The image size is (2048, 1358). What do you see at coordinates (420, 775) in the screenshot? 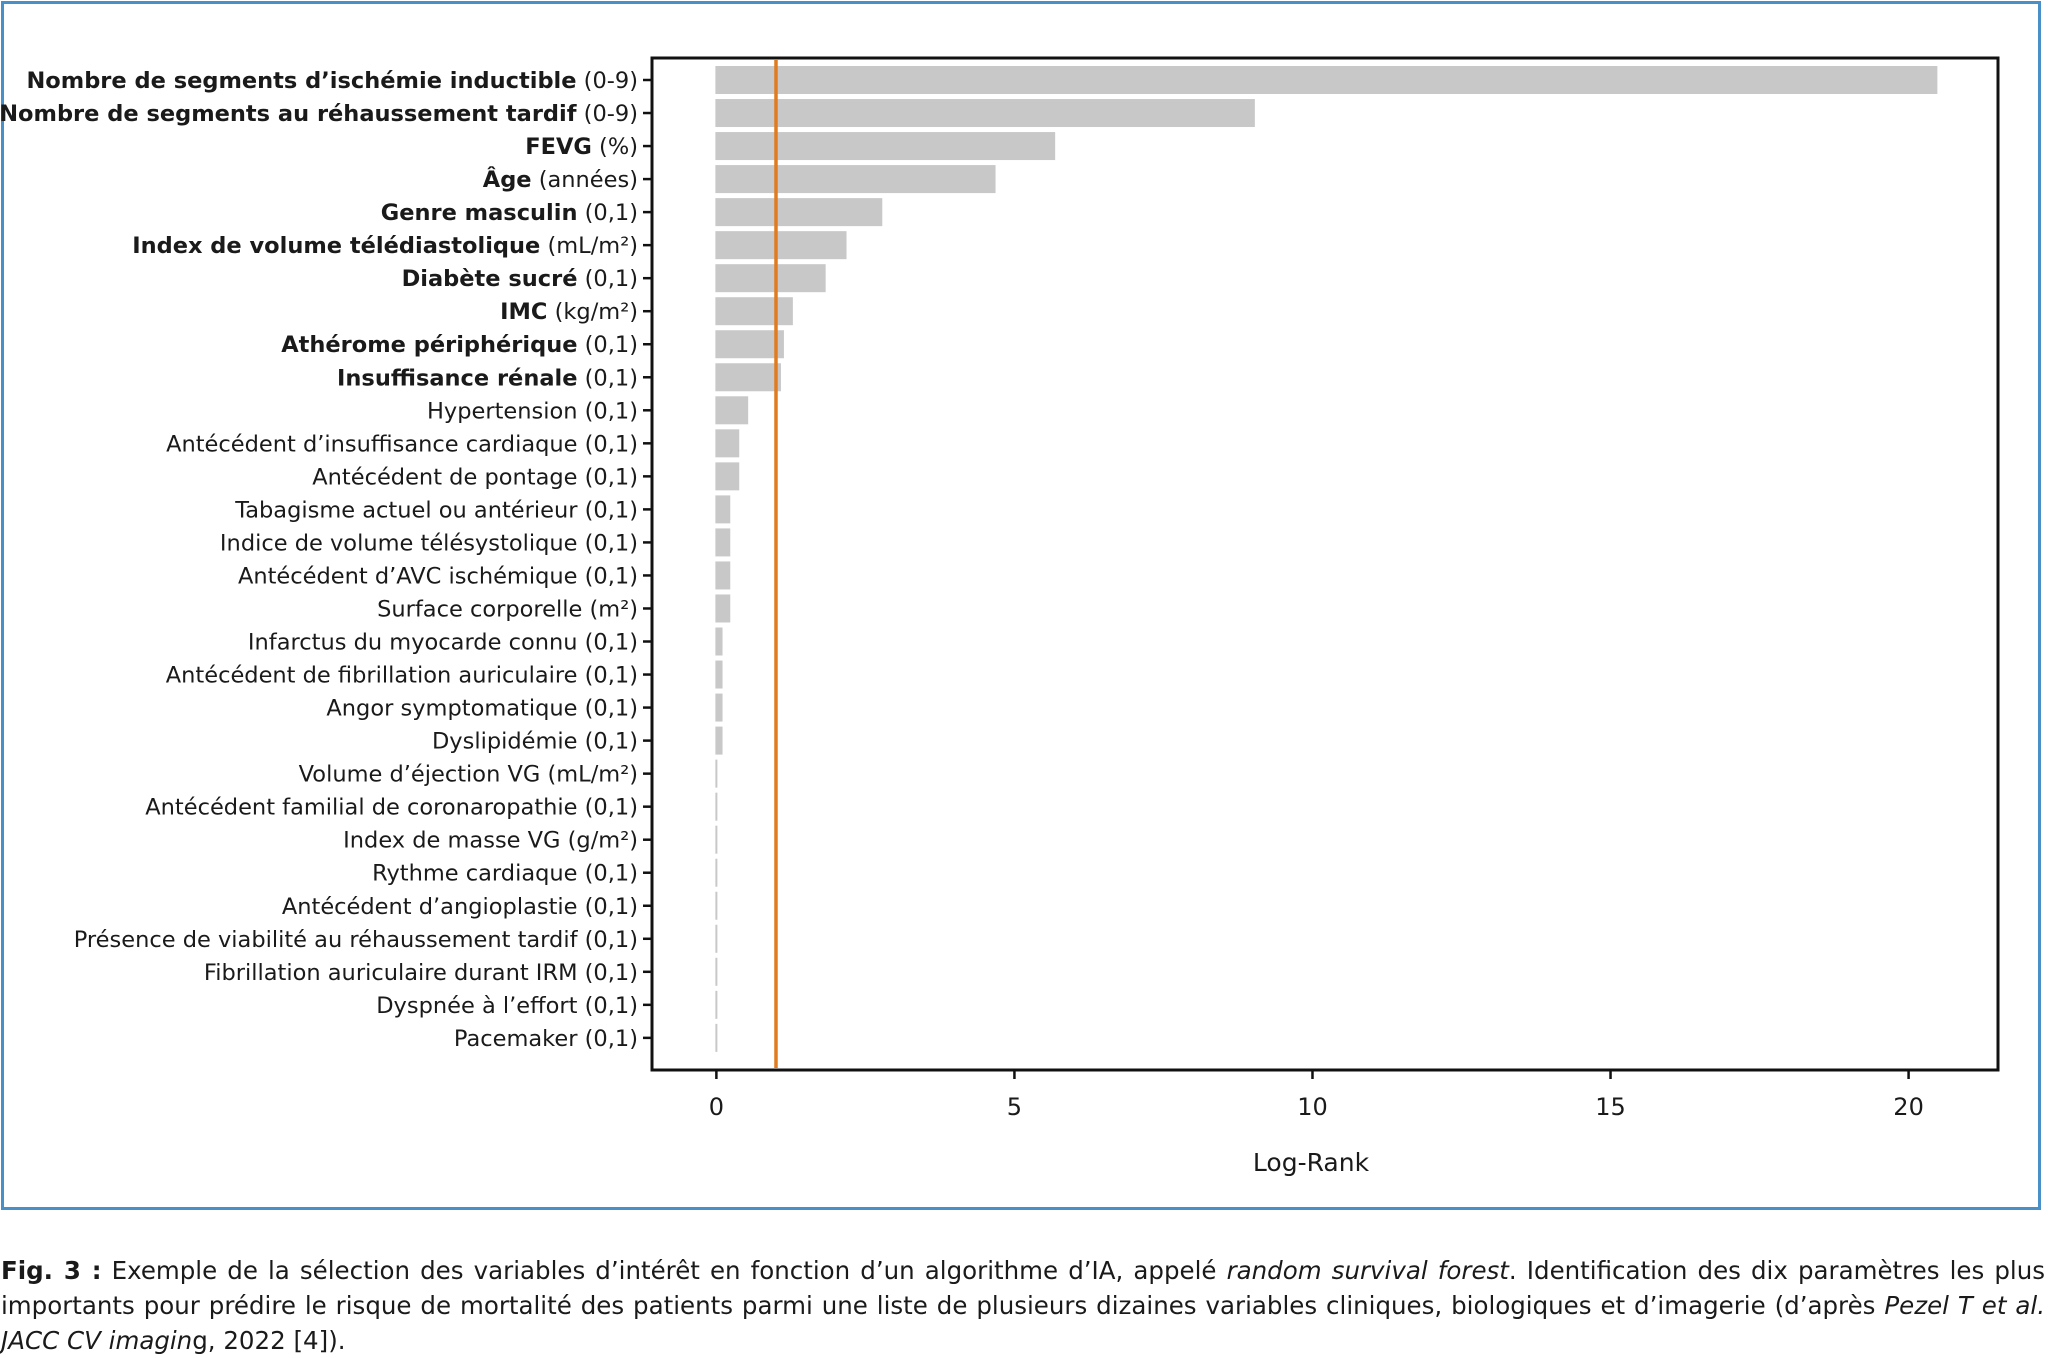
I see `category-name: Volume d’éjection VG` at bounding box center [420, 775].